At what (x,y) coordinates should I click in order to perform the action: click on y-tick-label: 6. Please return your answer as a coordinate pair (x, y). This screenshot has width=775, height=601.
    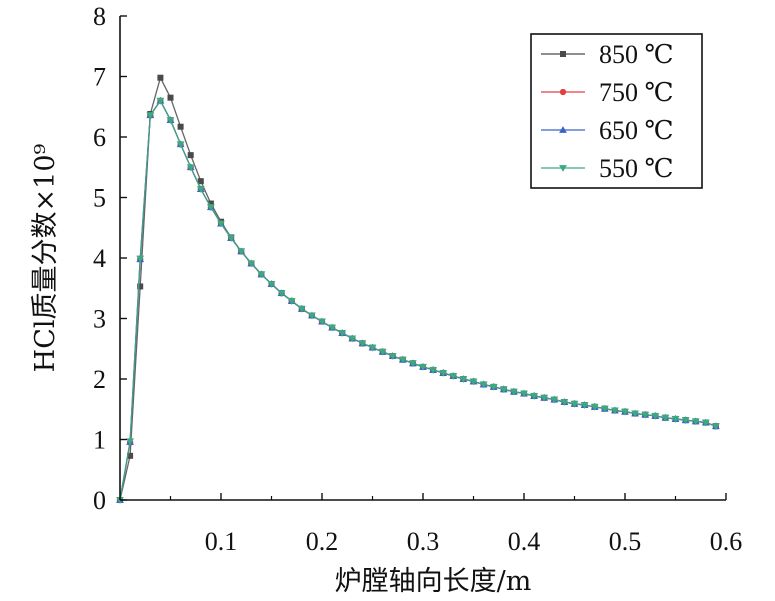
    Looking at the image, I should click on (99, 137).